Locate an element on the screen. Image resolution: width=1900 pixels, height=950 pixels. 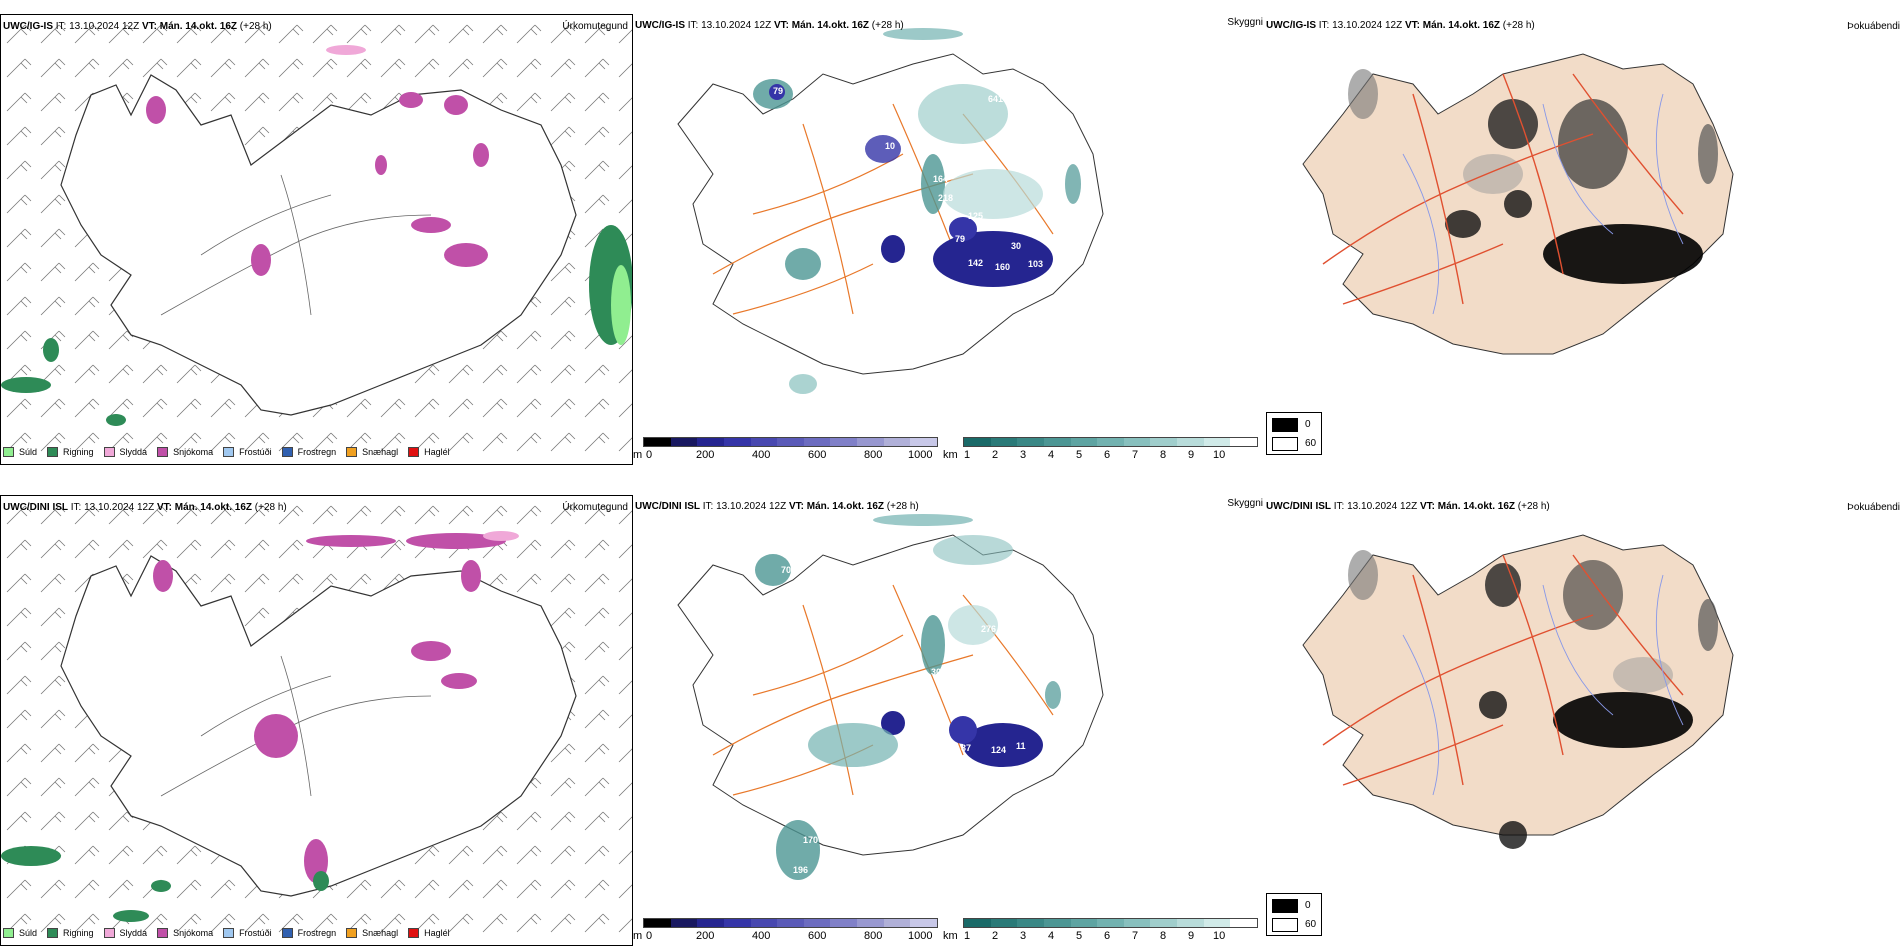
fog-indicator-map is located at coordinates (1518, 691).